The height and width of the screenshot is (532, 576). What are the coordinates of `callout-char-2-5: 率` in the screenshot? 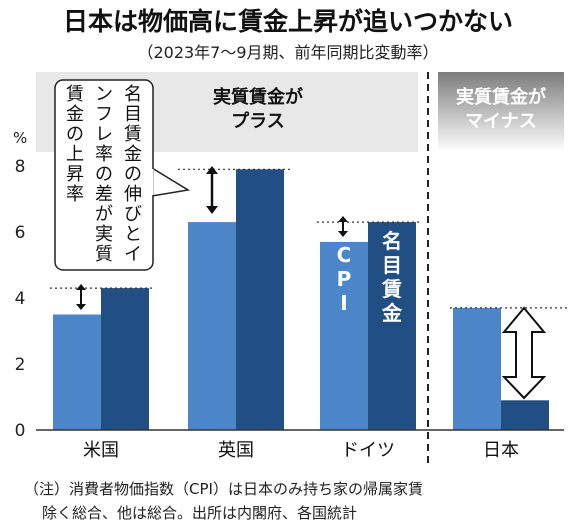 It's located at (75, 194).